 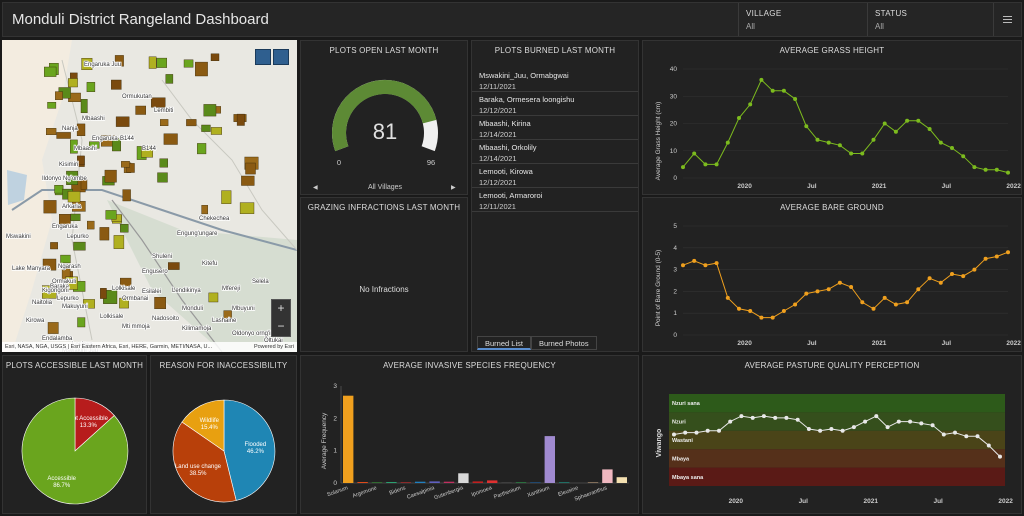 I want to click on tab-burned-photos: Burned Photos, so click(x=563, y=343).